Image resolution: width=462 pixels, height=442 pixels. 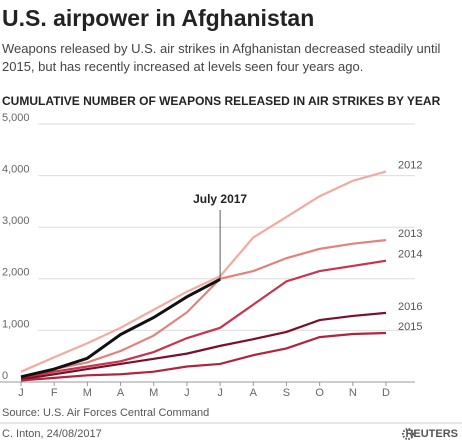 What do you see at coordinates (319, 393) in the screenshot?
I see `x-tick-label: O` at bounding box center [319, 393].